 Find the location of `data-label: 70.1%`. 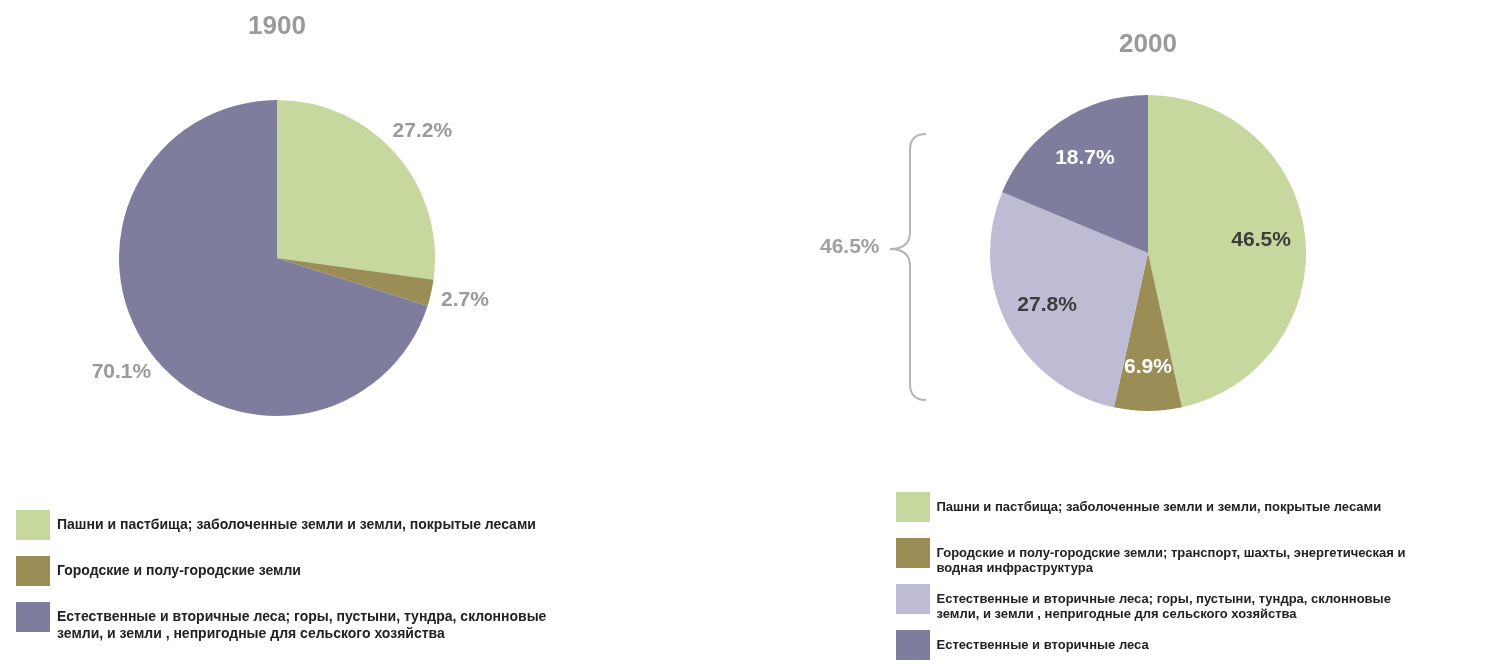

data-label: 70.1% is located at coordinates (121, 370).